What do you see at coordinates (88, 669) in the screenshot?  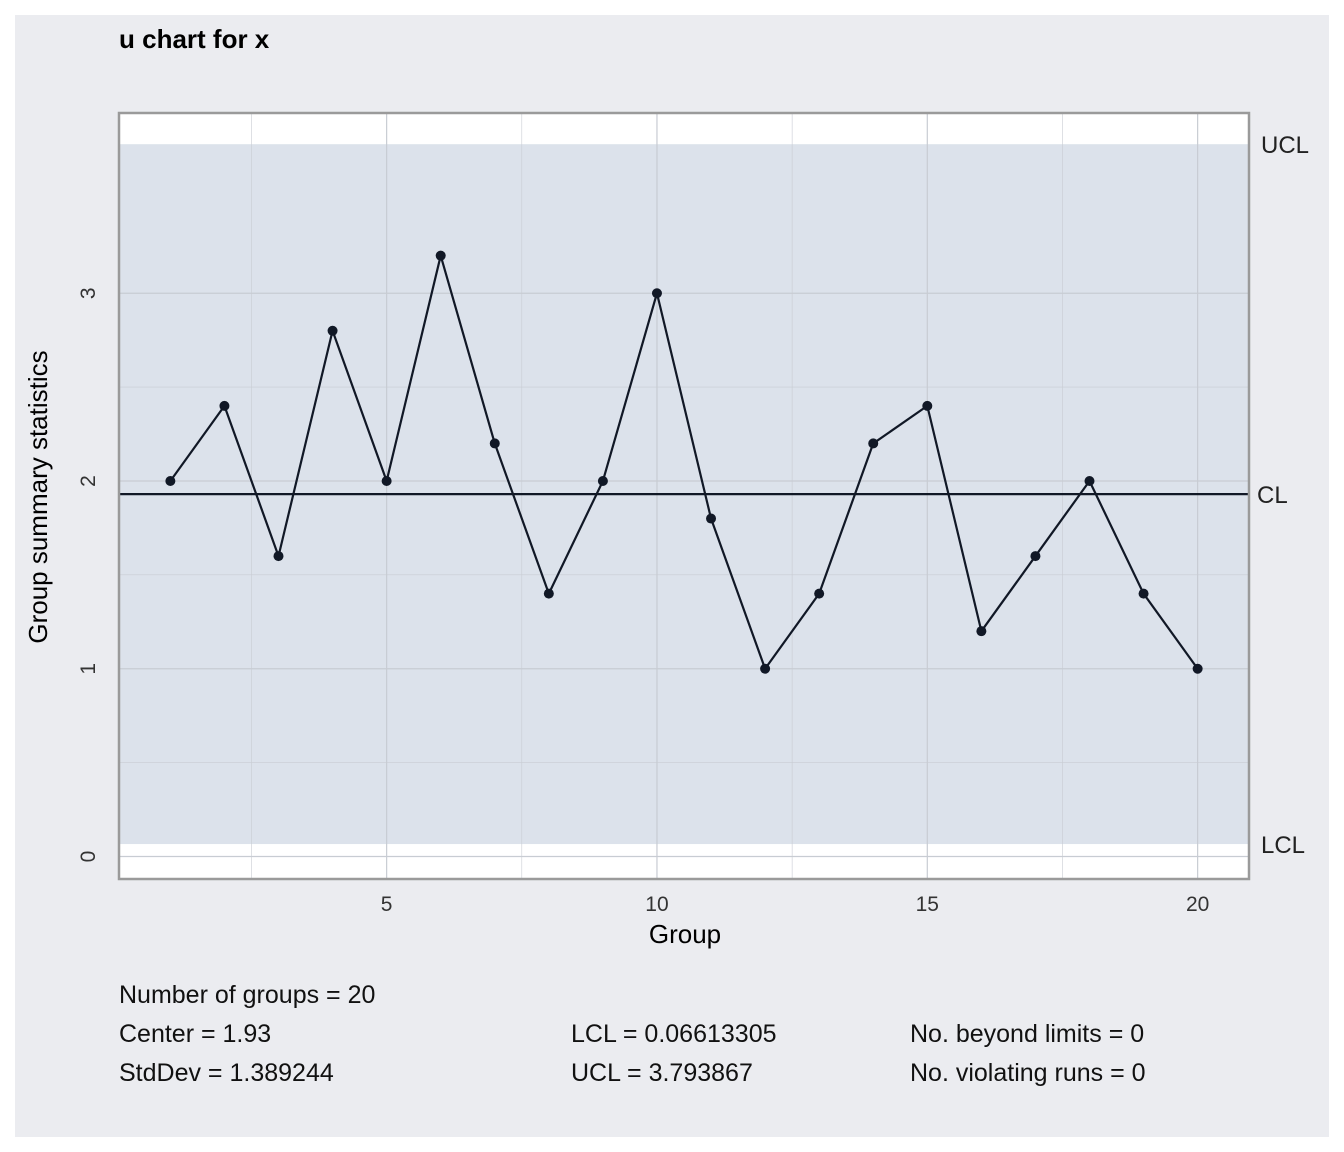 I see `y-tick-label: 1` at bounding box center [88, 669].